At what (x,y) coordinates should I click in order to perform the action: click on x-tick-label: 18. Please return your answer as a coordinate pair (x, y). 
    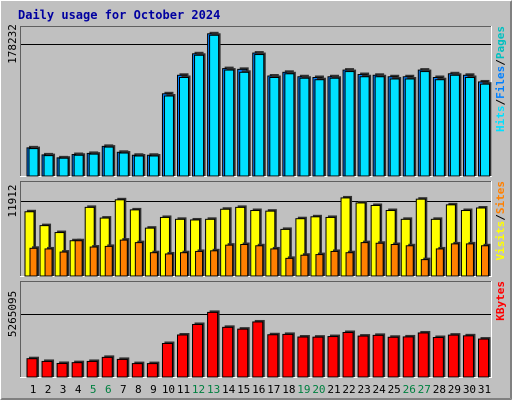
    Looking at the image, I should click on (288, 389).